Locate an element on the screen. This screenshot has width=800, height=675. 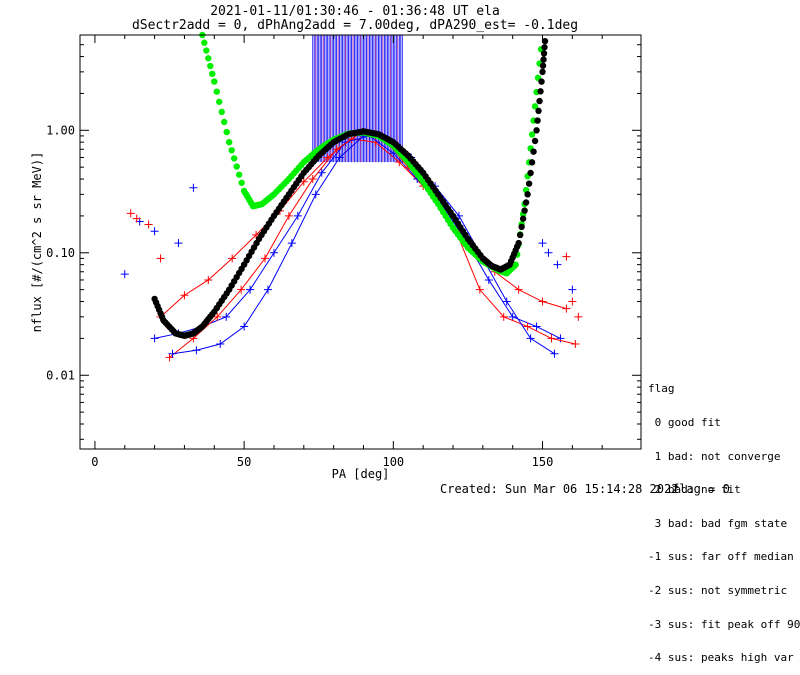
x-axis-label: PA [deg] is located at coordinates (361, 474).